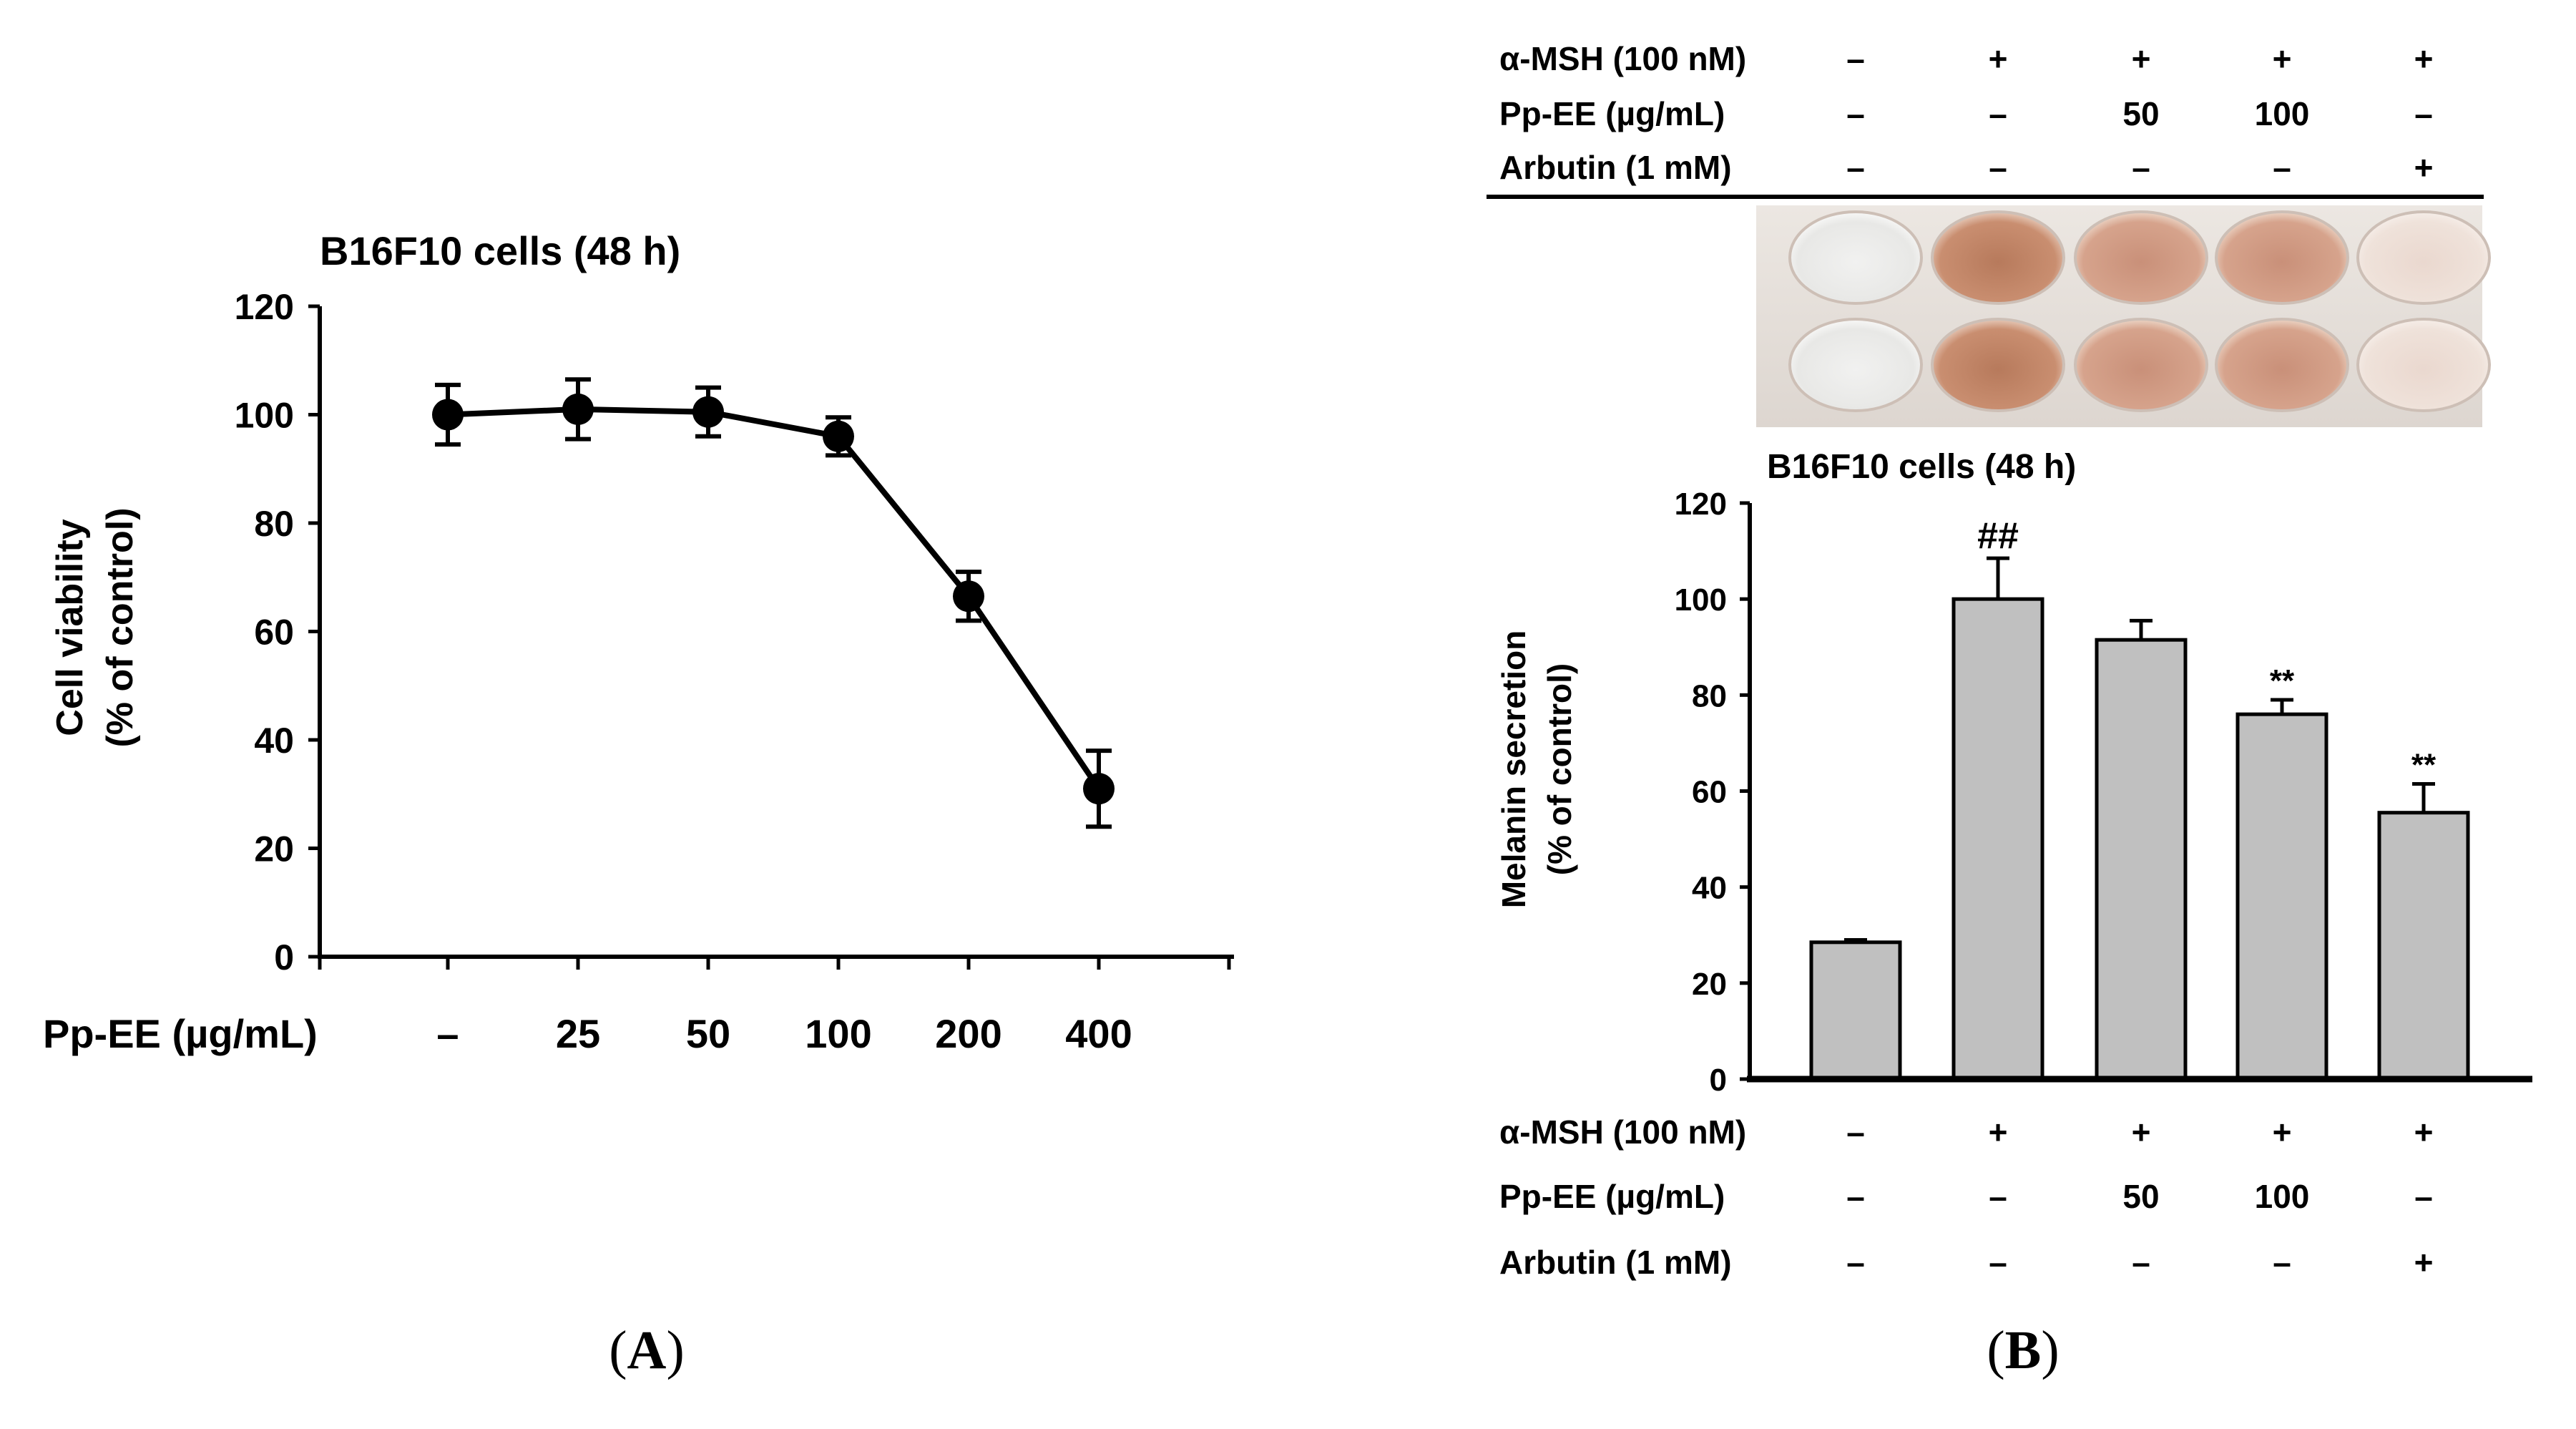 The width and height of the screenshot is (2576, 1429). I want to click on panel-b-y-tick-label: 0, so click(1718, 1080).